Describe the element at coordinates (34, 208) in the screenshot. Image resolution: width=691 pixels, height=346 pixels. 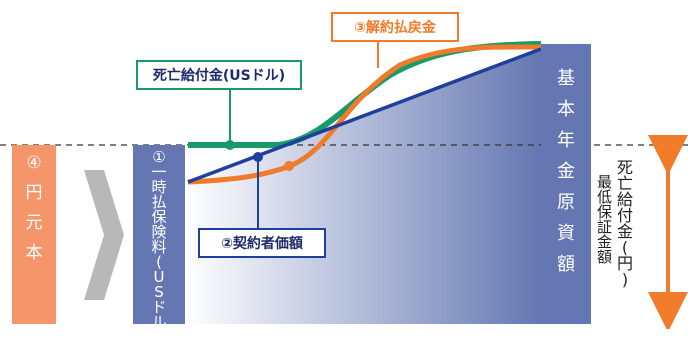
I see `yen-principal-label: ④ 円 元 本` at that location.